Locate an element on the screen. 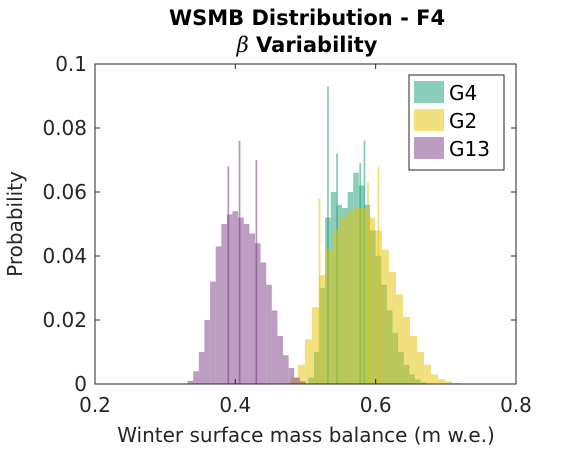 The width and height of the screenshot is (570, 450). y-tick-label: 0 is located at coordinates (80, 384).